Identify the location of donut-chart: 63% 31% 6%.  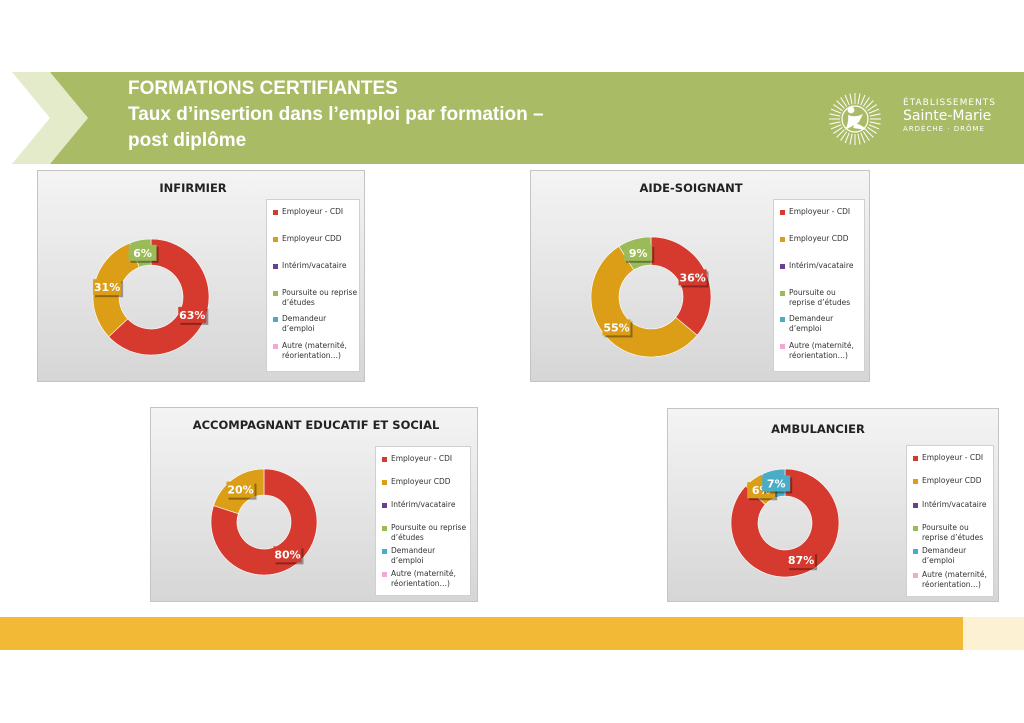
(151, 297).